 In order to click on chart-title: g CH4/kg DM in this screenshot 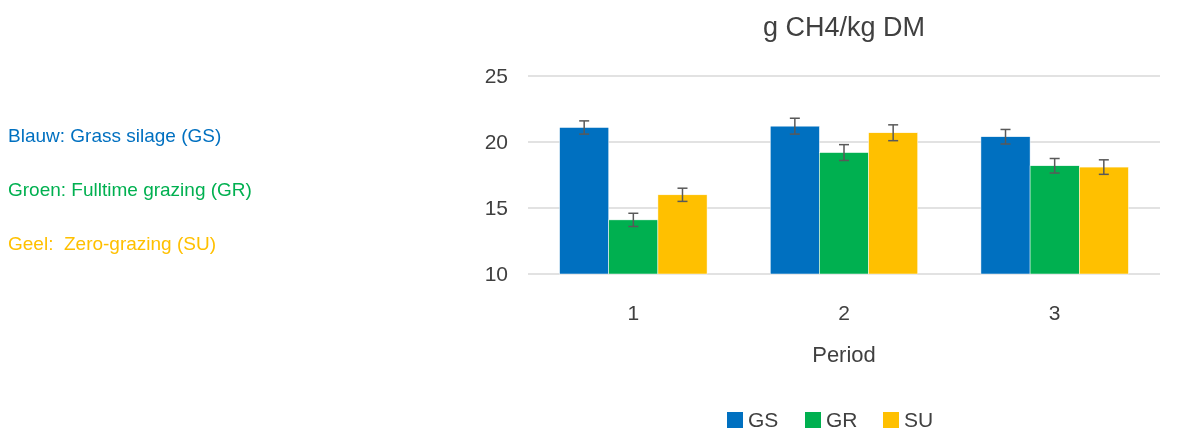, I will do `click(844, 27)`.